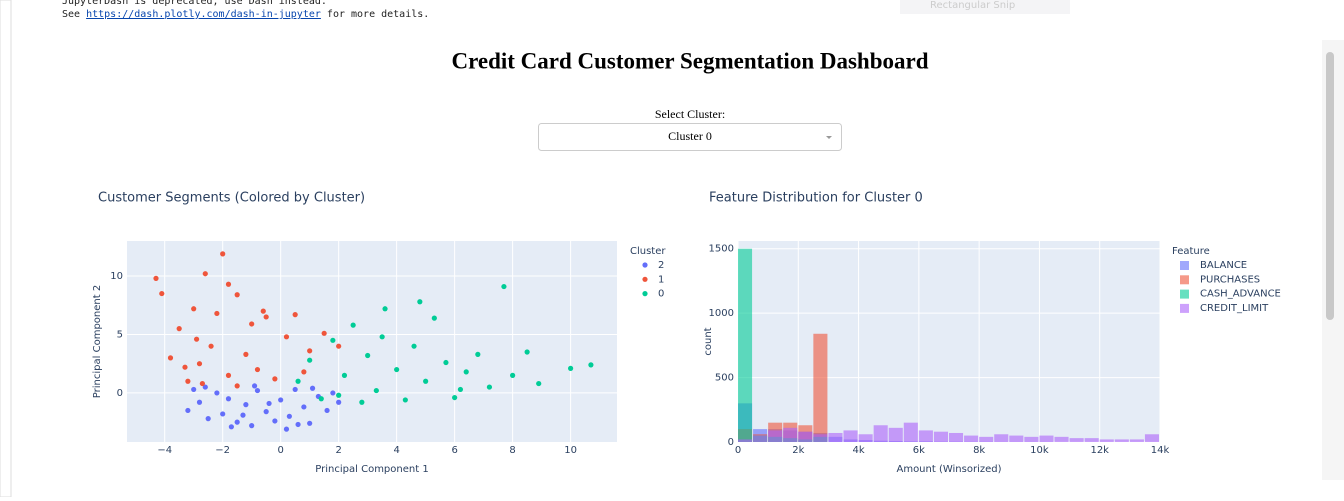 This screenshot has width=1344, height=501. What do you see at coordinates (949, 341) in the screenshot?
I see `plot-area` at bounding box center [949, 341].